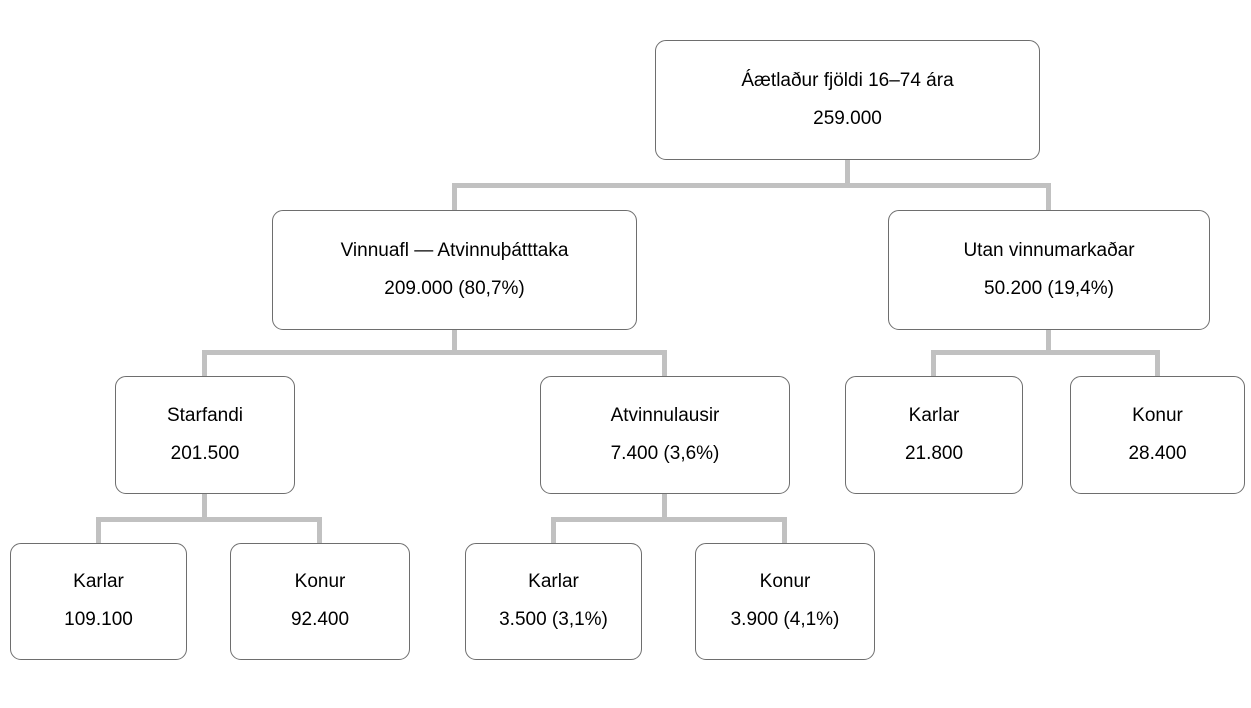 This screenshot has width=1251, height=708. I want to click on connector-atvinnulausir-stub, so click(664, 363).